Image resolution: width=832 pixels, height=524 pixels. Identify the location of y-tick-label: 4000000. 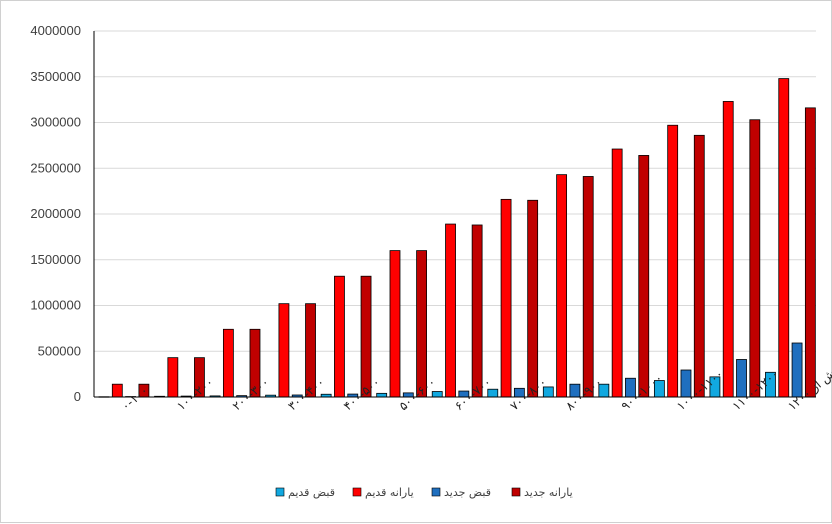
(55, 30).